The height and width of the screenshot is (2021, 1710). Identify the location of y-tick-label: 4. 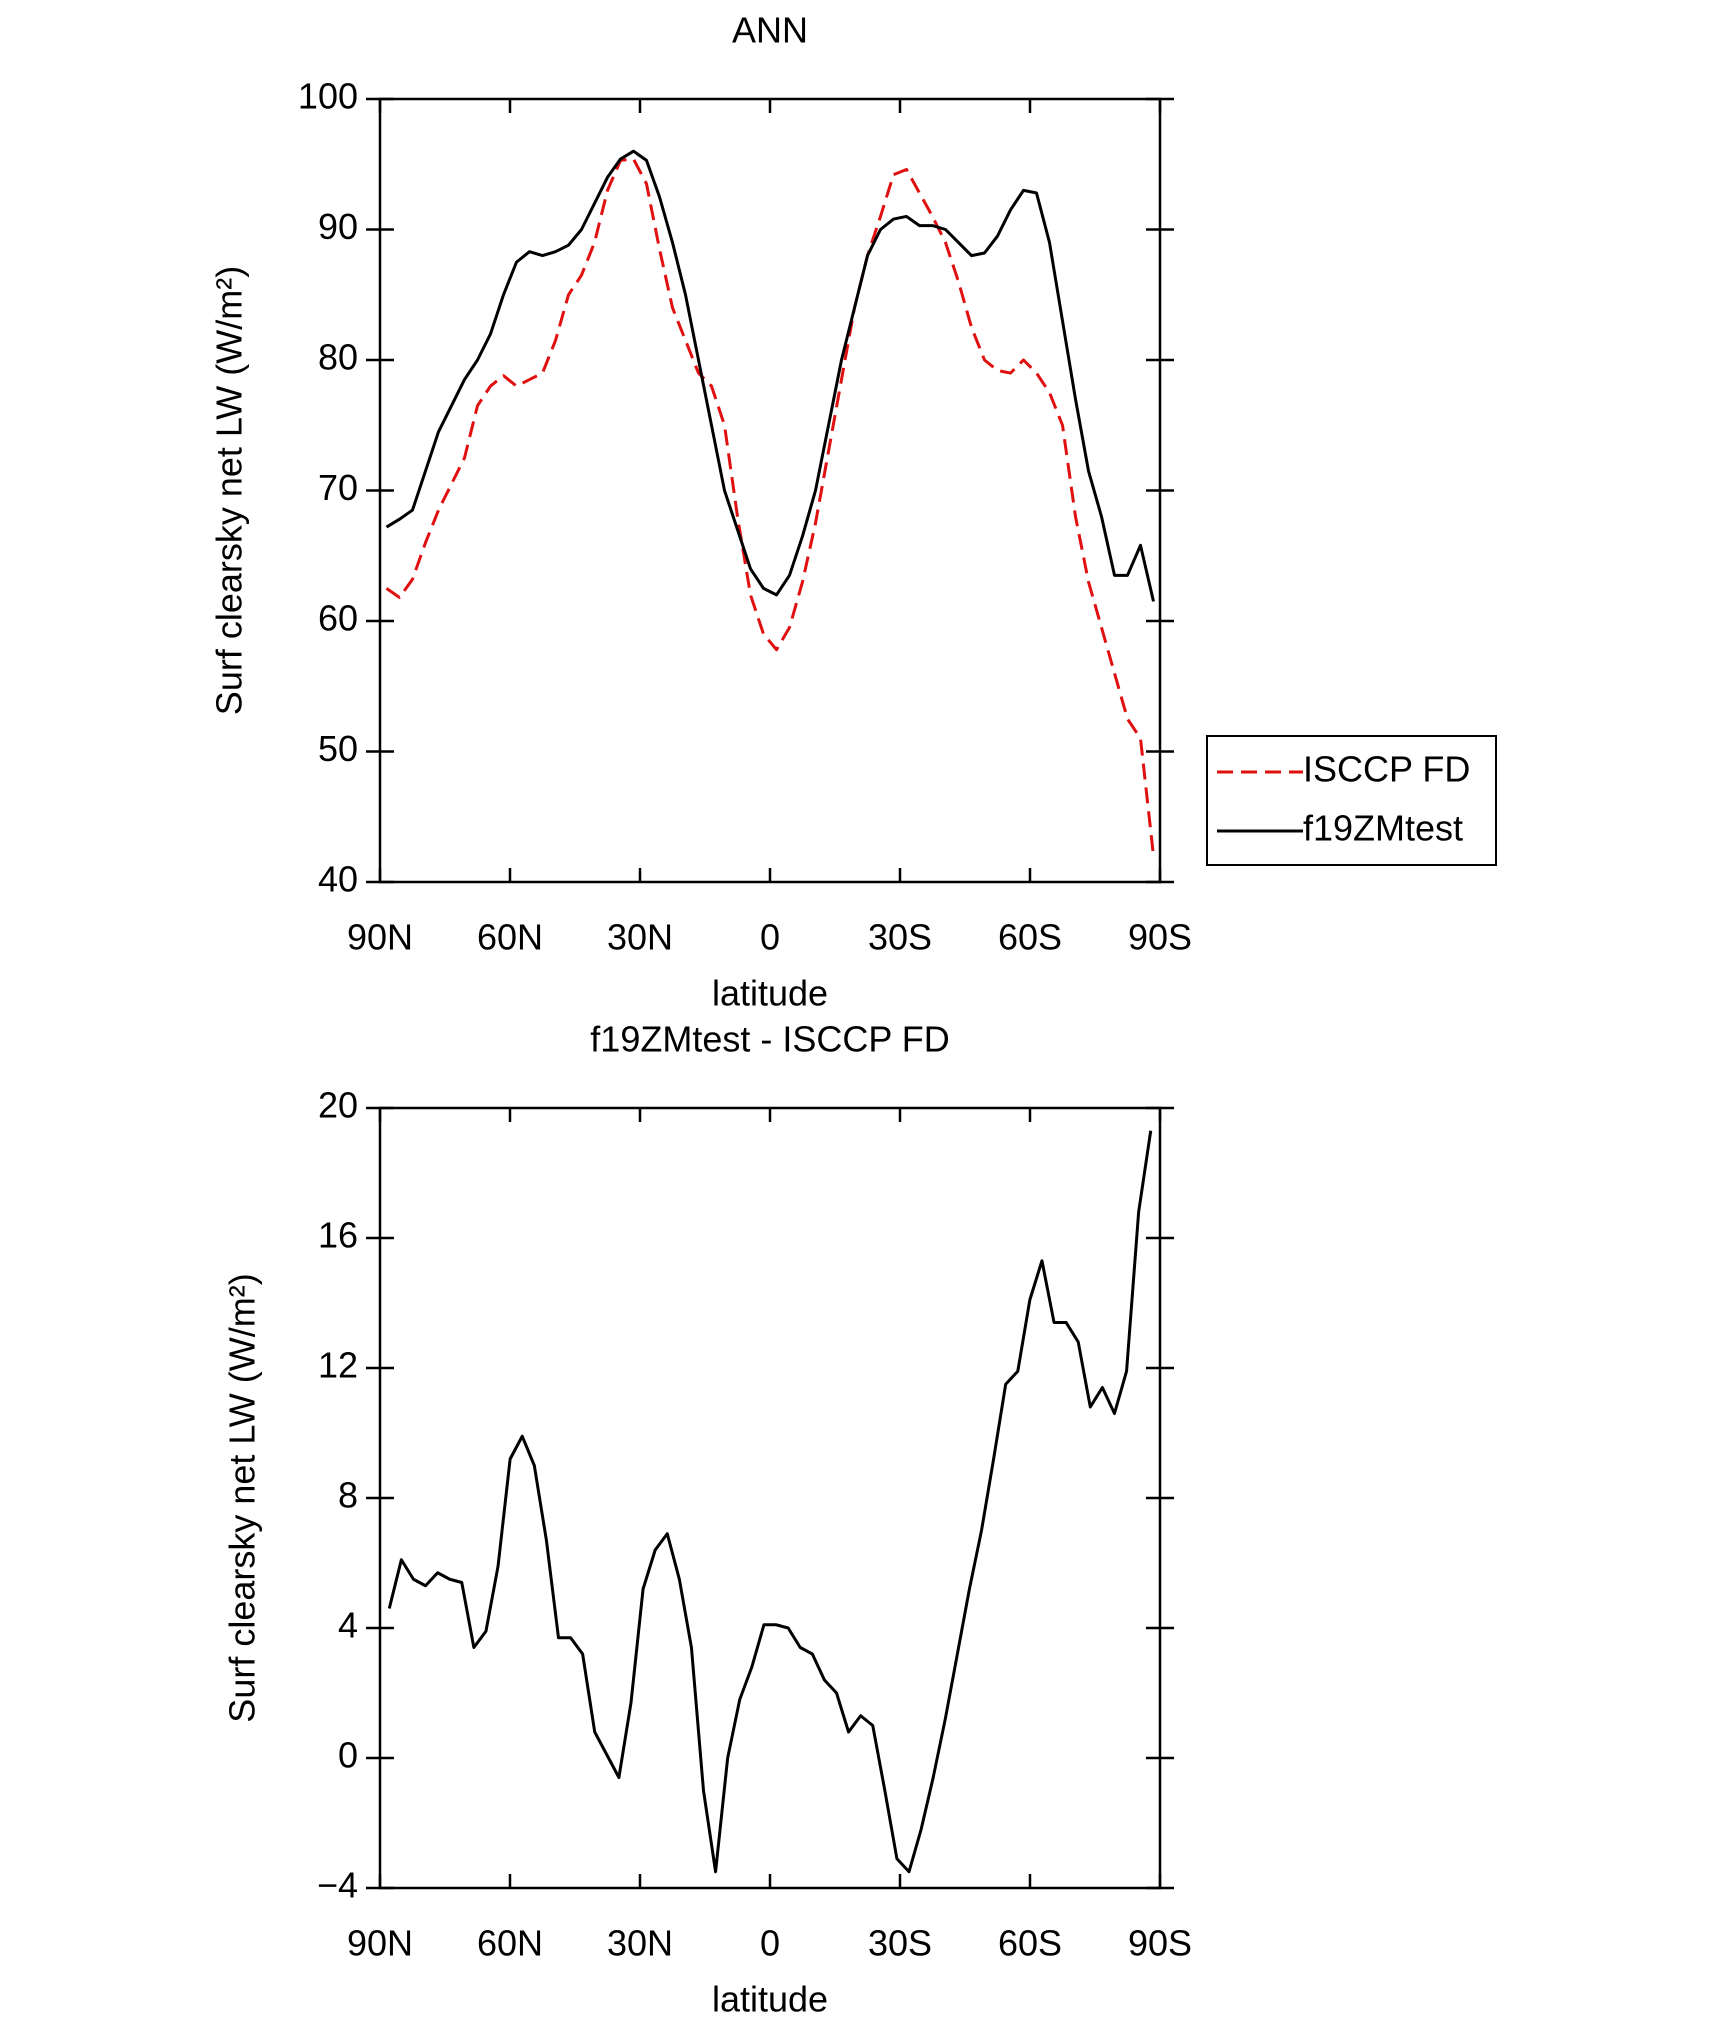
(348, 1625).